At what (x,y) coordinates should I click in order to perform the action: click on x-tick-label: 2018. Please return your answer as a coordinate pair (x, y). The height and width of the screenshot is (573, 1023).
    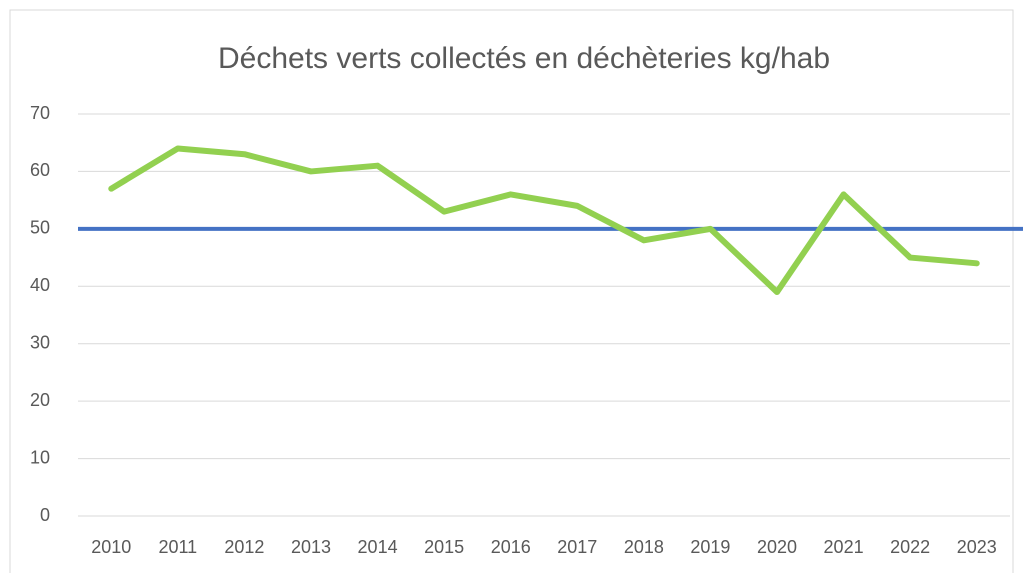
    Looking at the image, I should click on (644, 547).